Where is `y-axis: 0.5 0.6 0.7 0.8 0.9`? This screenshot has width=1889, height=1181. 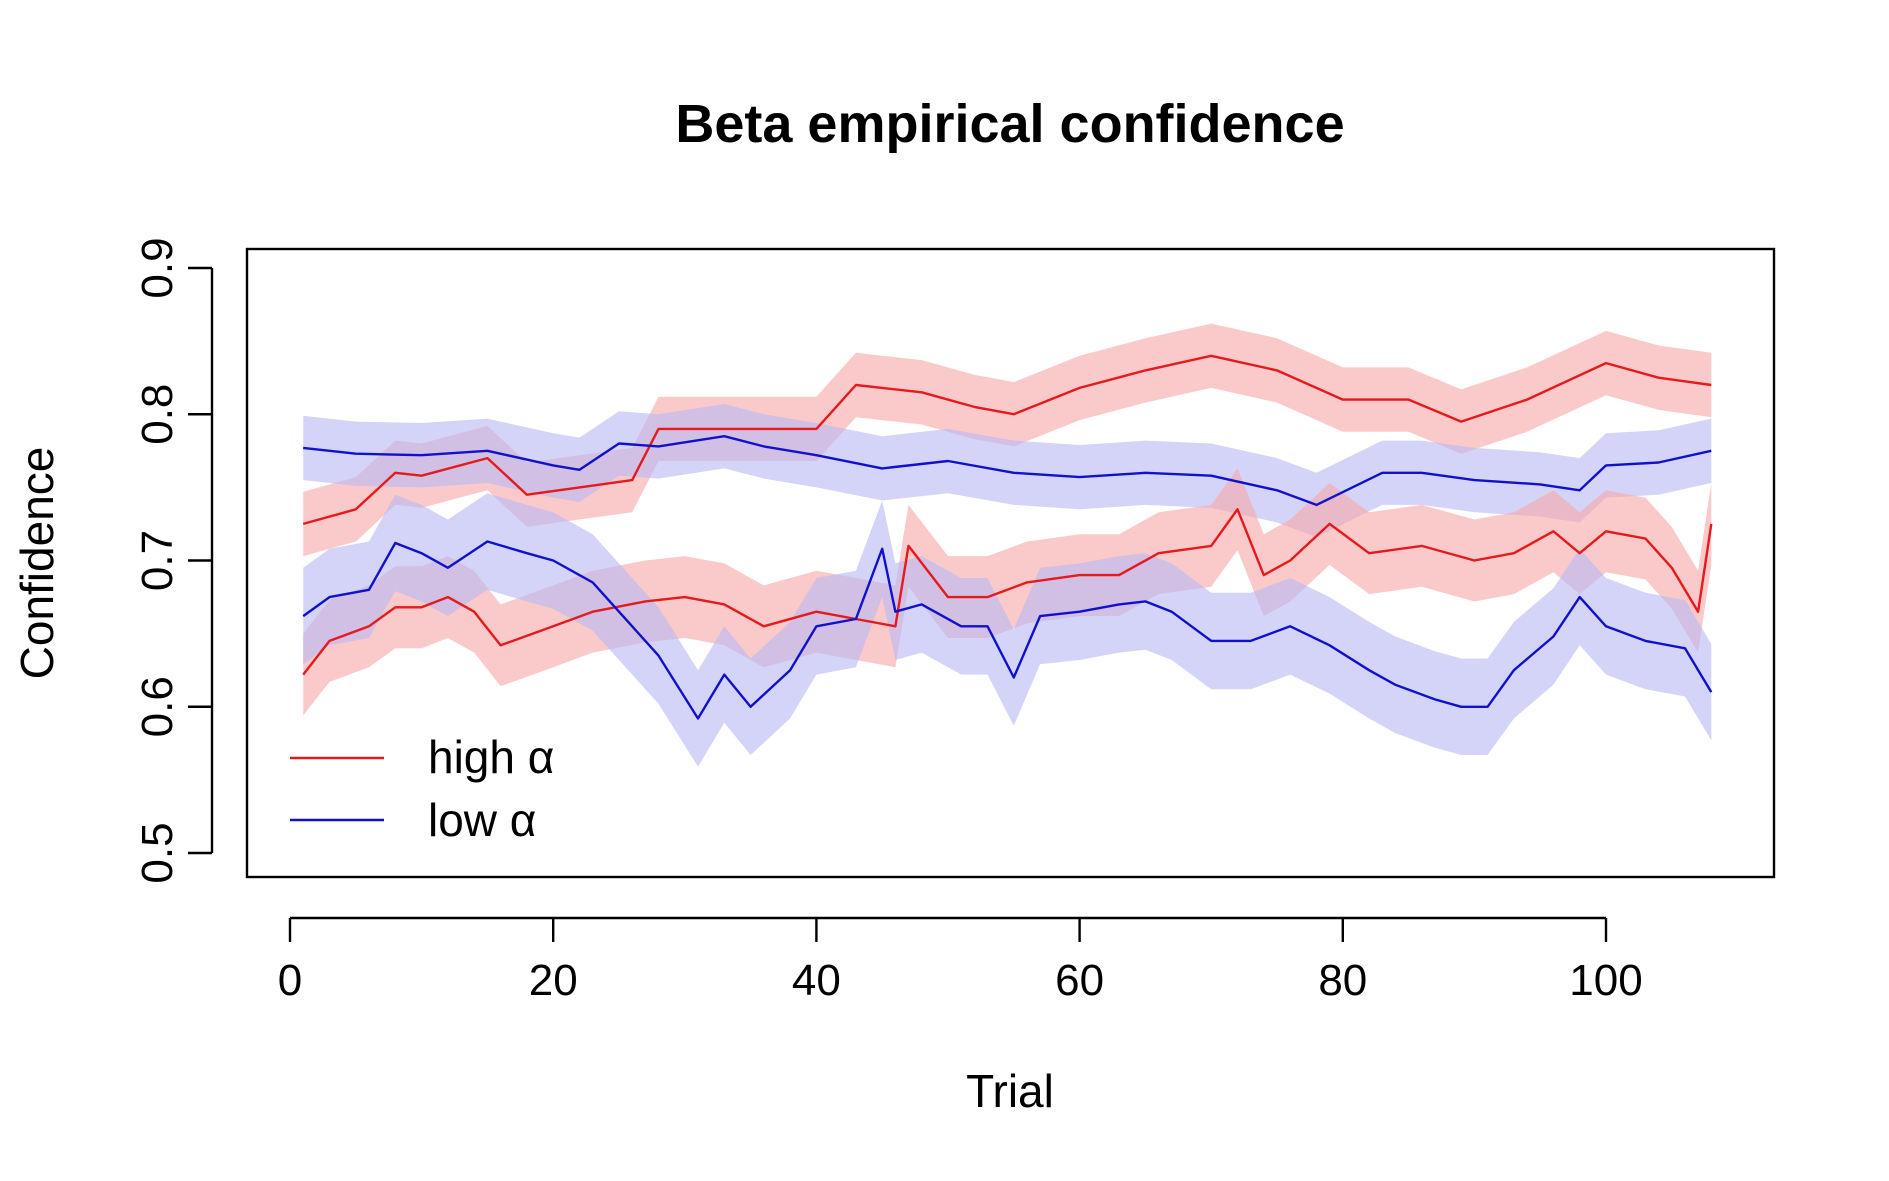
y-axis: 0.5 0.6 0.7 0.8 0.9 is located at coordinates (173, 560).